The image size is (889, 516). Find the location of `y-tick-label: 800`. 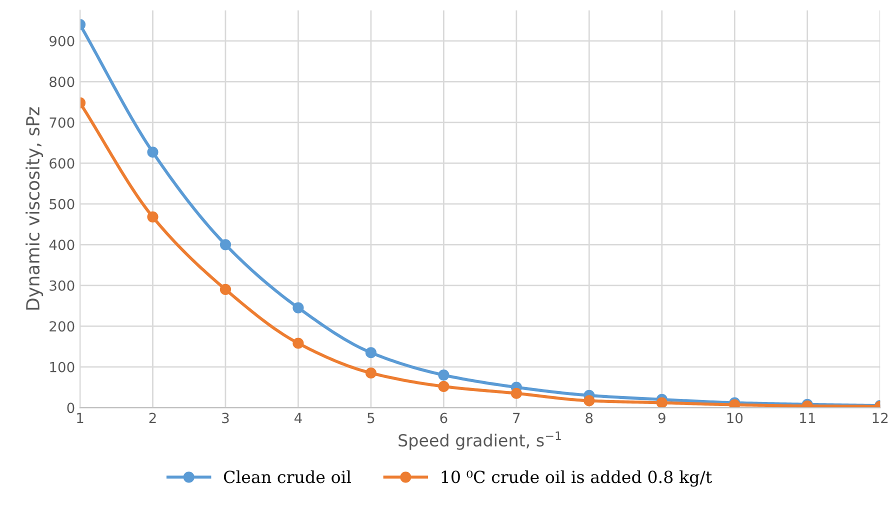

y-tick-label: 800 is located at coordinates (62, 82).